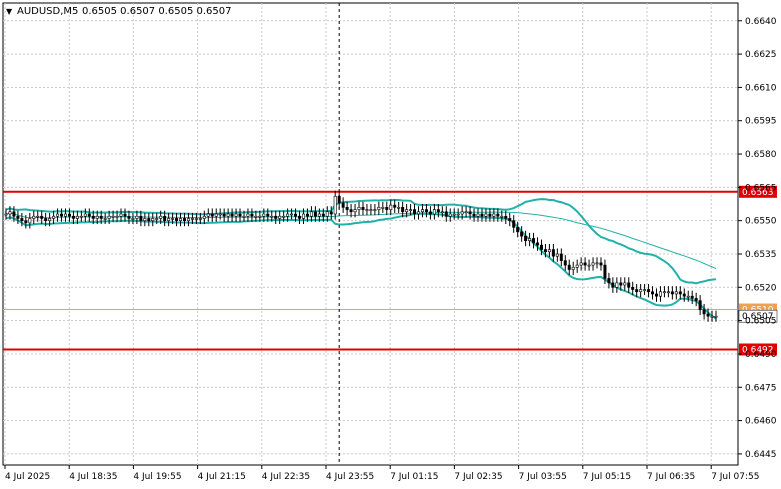  I want to click on level-badge-label: 0.6563, so click(758, 193).